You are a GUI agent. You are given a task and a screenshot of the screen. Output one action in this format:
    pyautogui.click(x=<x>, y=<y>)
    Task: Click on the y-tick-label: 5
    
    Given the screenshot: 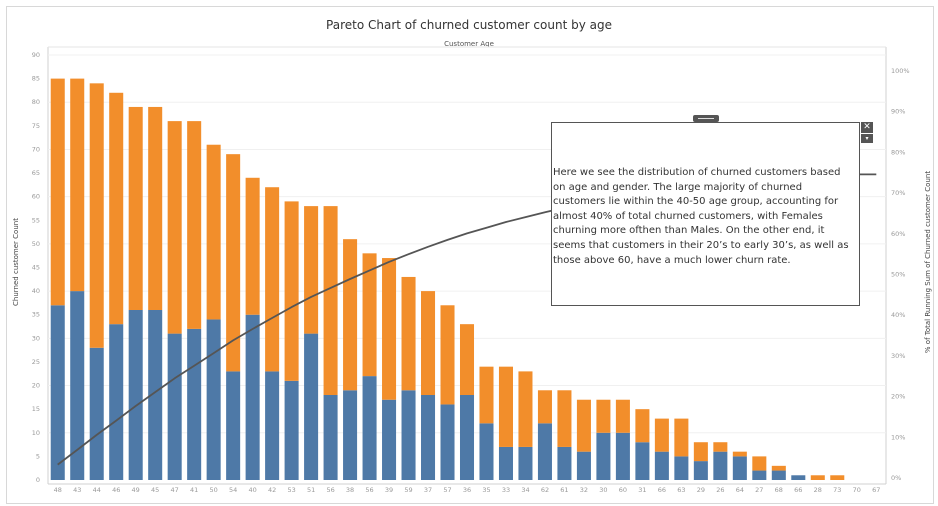 What is the action you would take?
    pyautogui.click(x=38, y=456)
    